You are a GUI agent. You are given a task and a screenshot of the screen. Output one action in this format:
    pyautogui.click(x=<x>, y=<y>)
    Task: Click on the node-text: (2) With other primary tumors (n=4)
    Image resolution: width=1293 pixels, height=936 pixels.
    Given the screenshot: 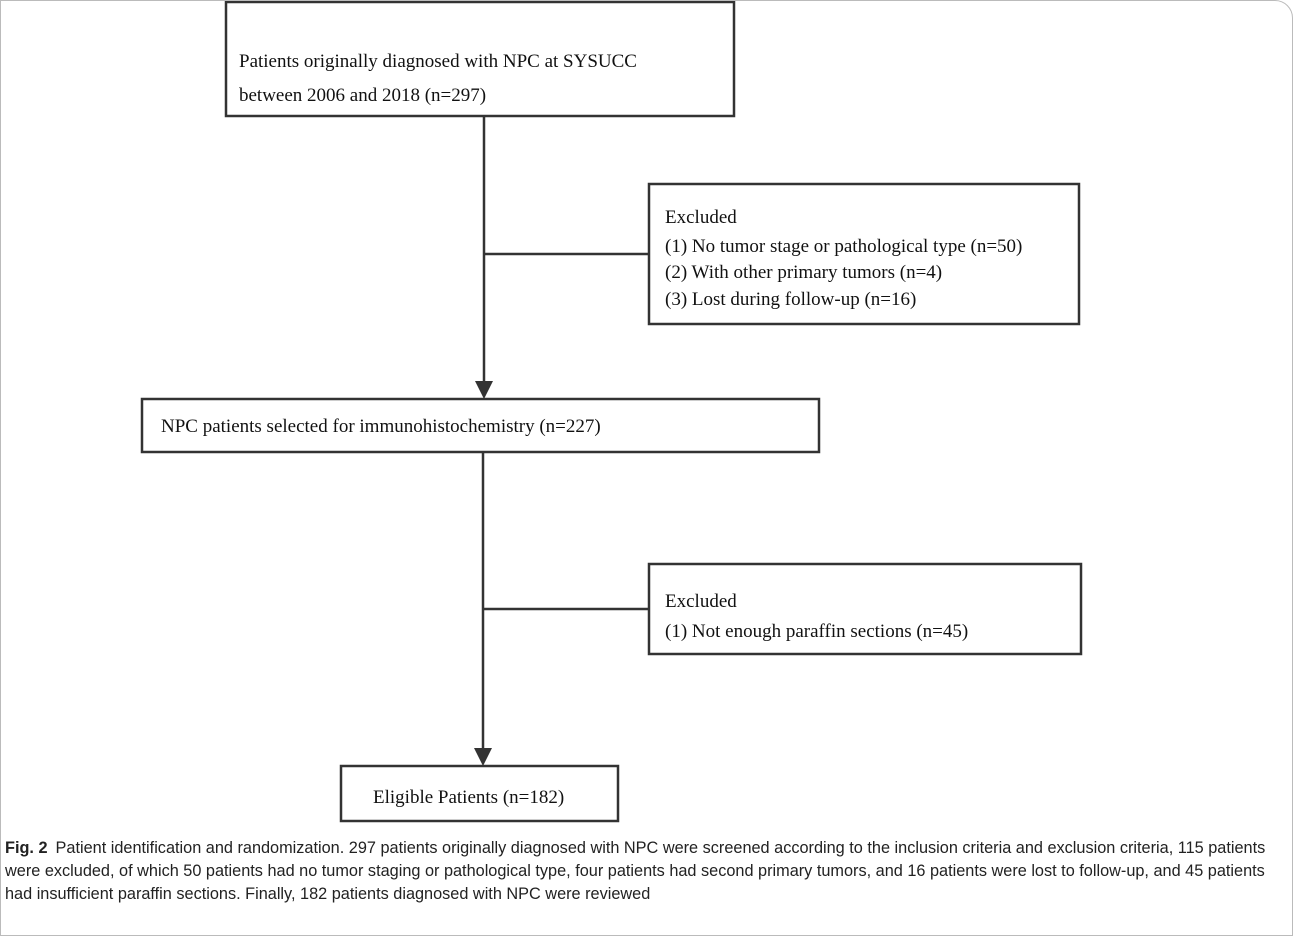 What is the action you would take?
    pyautogui.click(x=803, y=272)
    